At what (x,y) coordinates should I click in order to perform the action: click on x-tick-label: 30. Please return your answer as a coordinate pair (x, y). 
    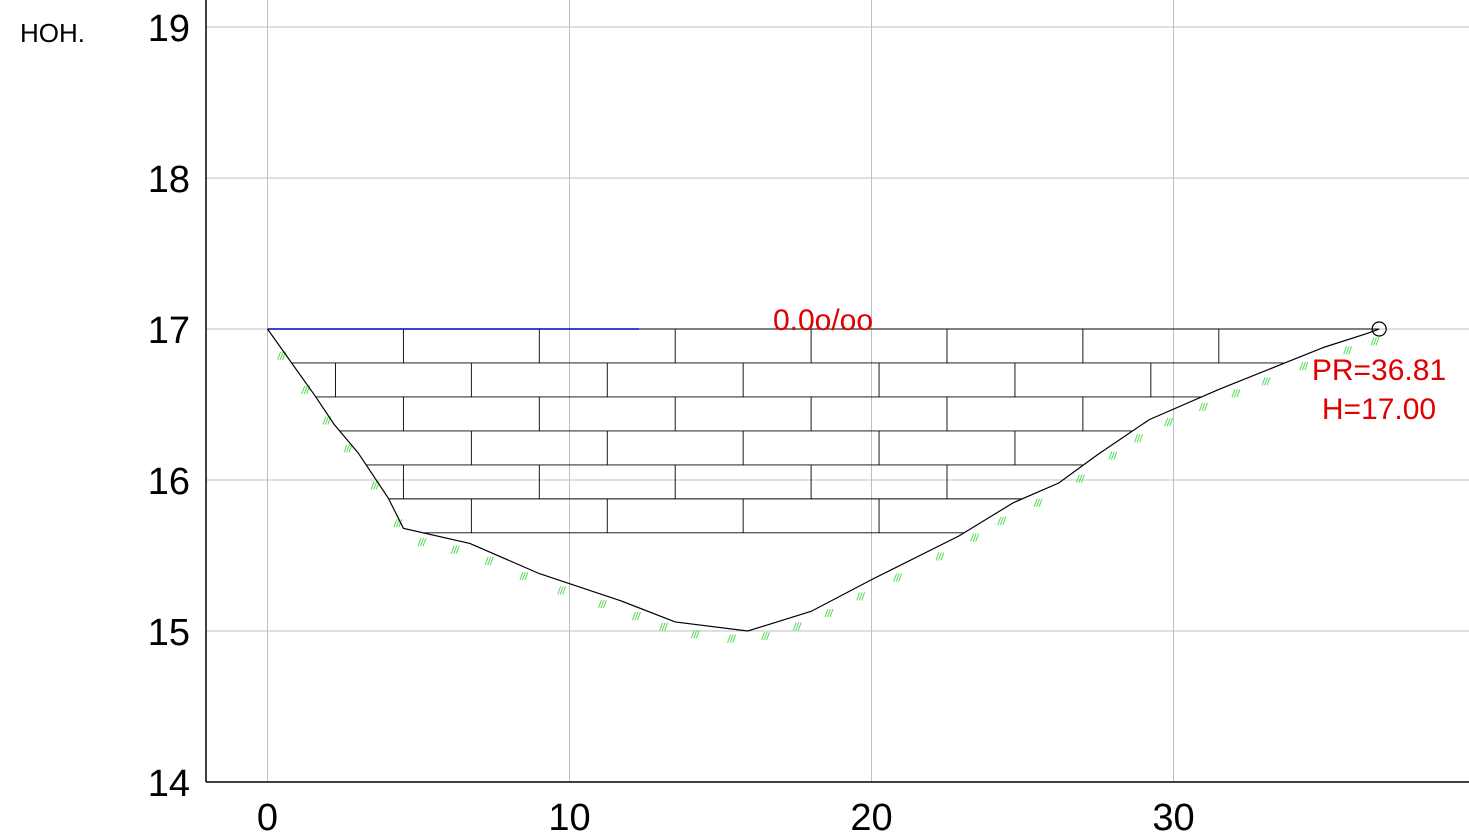
    Looking at the image, I should click on (1173, 817).